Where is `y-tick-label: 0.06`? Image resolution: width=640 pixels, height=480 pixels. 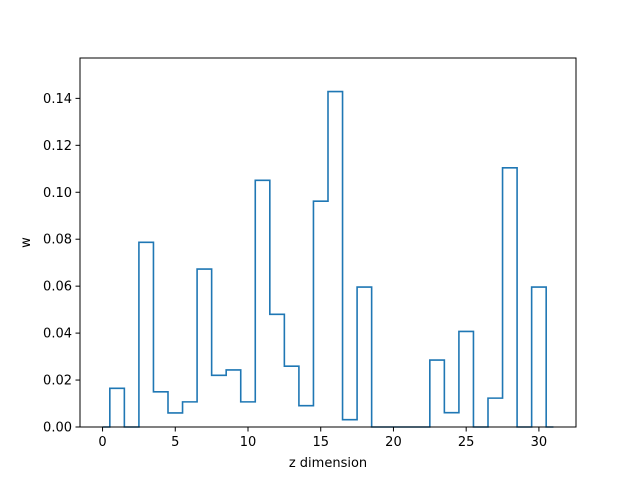
y-tick-label: 0.06 is located at coordinates (57, 287).